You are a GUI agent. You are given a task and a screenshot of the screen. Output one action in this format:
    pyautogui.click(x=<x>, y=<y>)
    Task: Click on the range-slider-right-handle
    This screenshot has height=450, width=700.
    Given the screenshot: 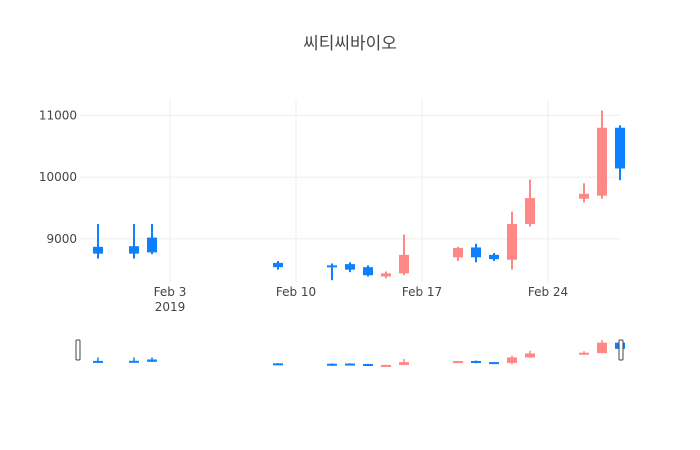 What is the action you would take?
    pyautogui.click(x=621, y=350)
    